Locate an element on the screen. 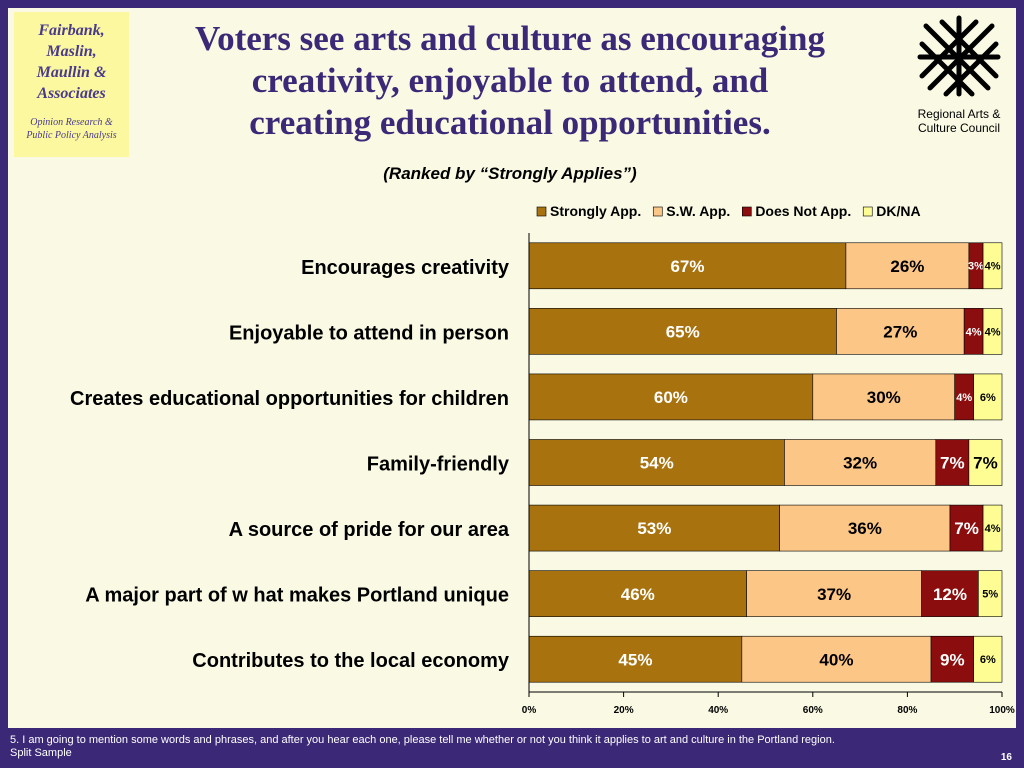 Image resolution: width=1024 pixels, height=768 pixels. data-label: 30% is located at coordinates (884, 397).